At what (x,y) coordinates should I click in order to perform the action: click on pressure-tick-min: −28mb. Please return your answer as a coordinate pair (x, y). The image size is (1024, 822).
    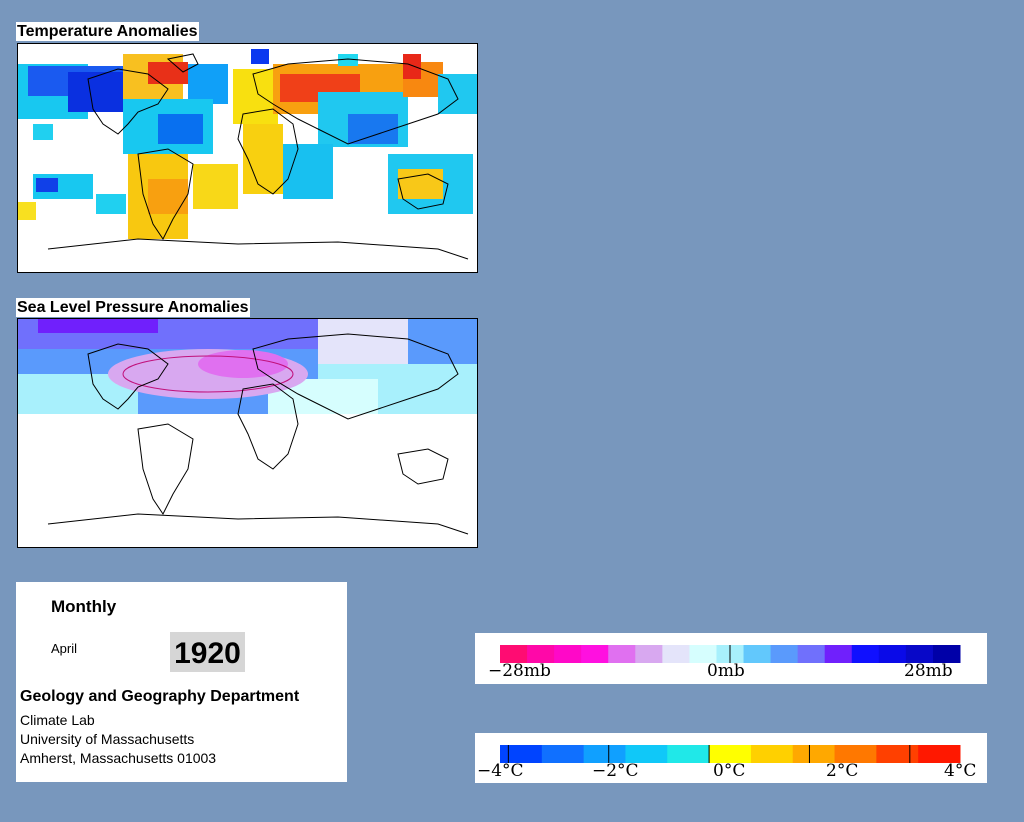
    Looking at the image, I should click on (519, 671).